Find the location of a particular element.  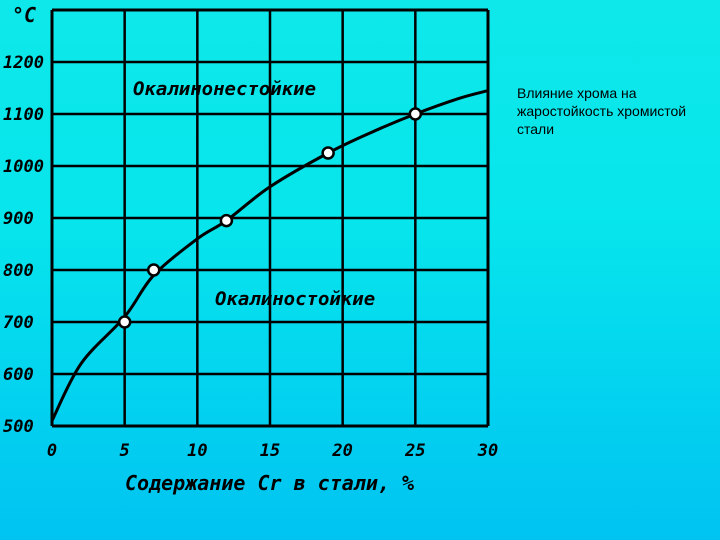

y-tick-label: 600 is located at coordinates (18, 375).